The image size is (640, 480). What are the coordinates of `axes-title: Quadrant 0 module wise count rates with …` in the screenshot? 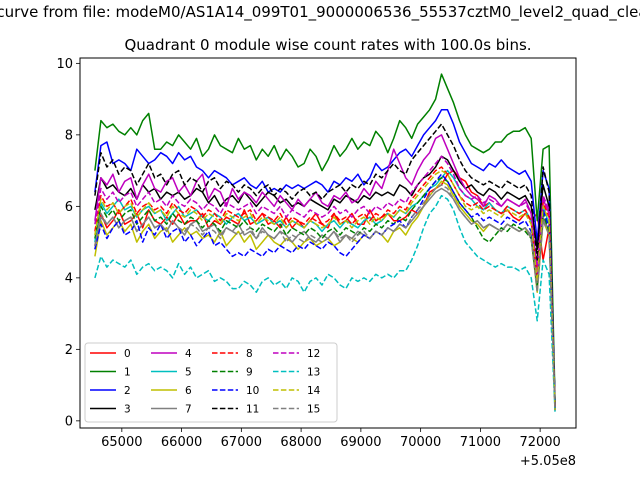 It's located at (327, 45).